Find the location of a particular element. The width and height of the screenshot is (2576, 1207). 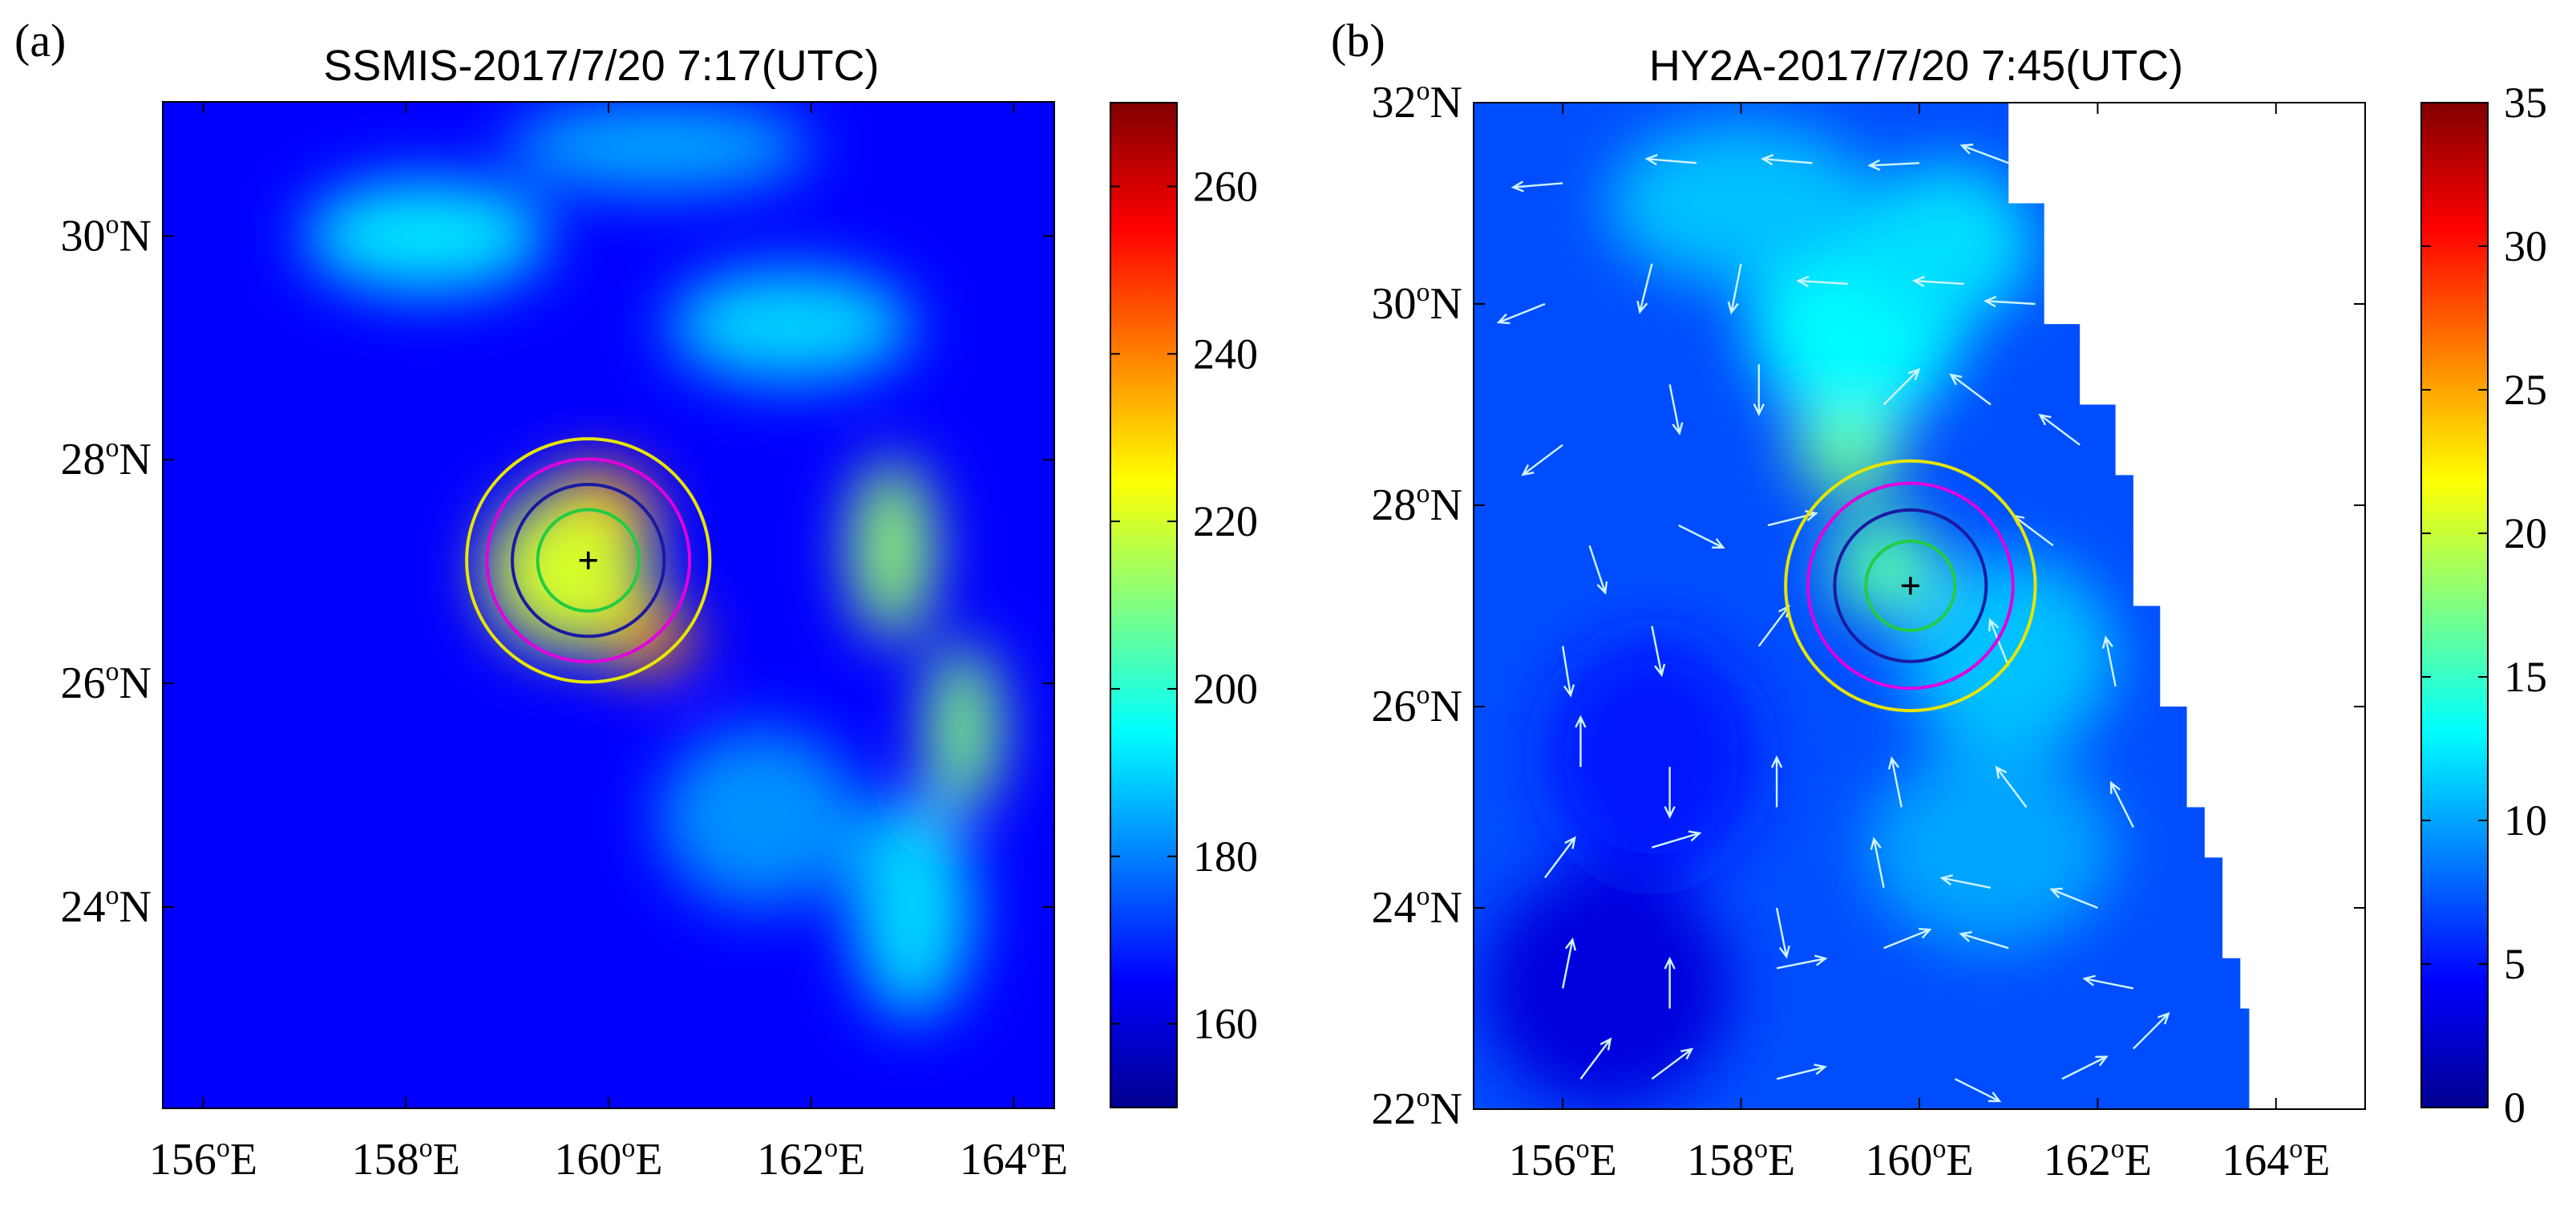

colorbar-tick-label: 25 is located at coordinates (2525, 390).